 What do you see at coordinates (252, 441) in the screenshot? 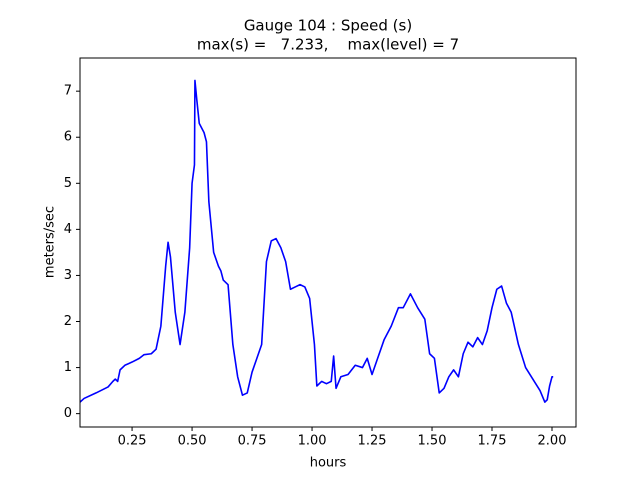
I see `x-tick-label: 0.75` at bounding box center [252, 441].